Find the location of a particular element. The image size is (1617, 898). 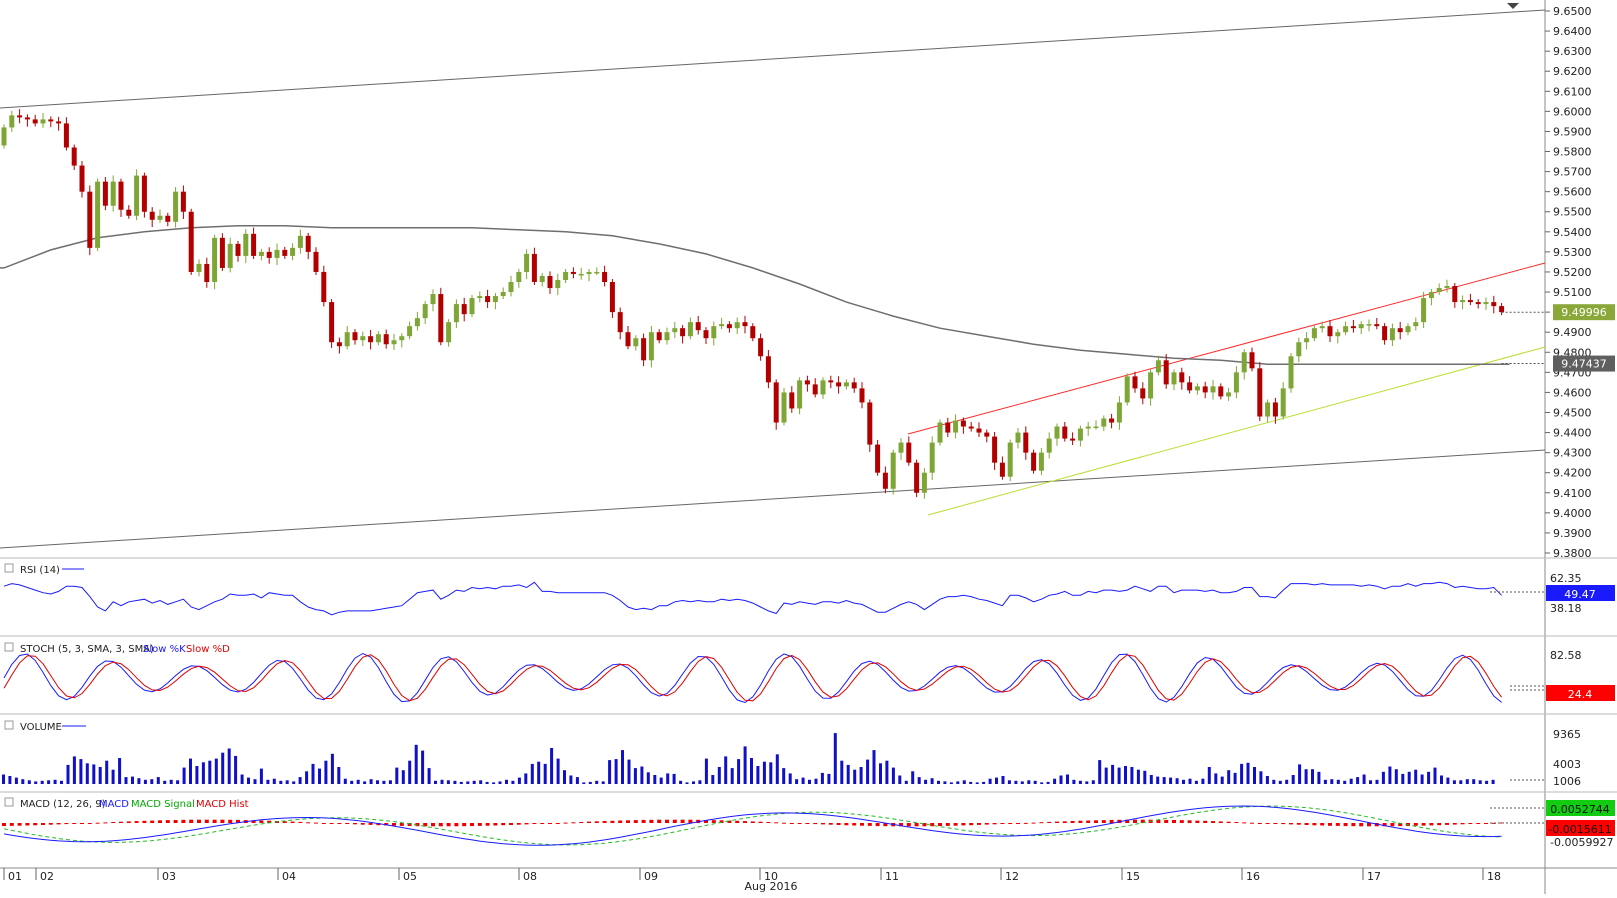

volume-title: VOLUME is located at coordinates (41, 727).